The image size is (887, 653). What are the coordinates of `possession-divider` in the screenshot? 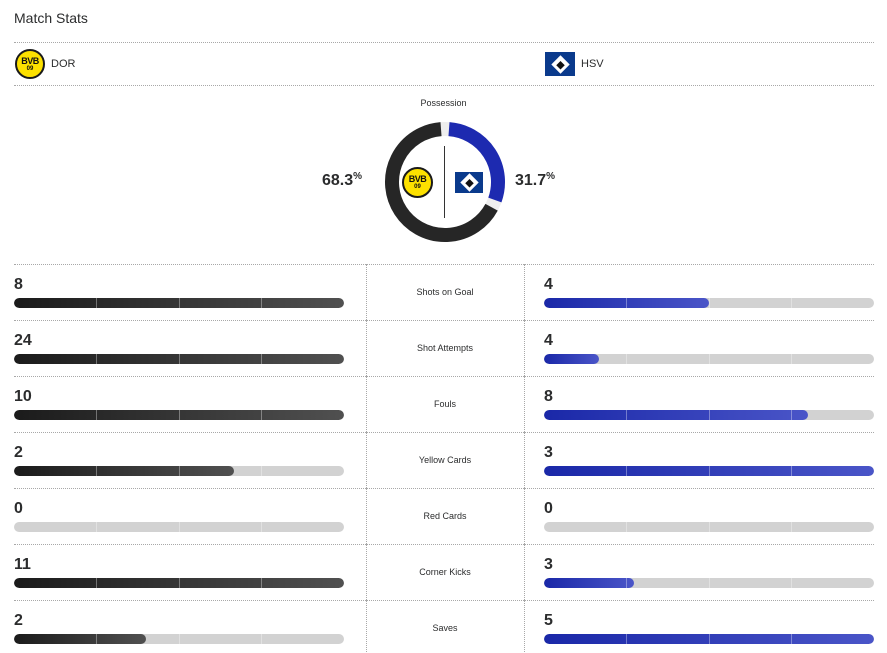 It's located at (444, 182).